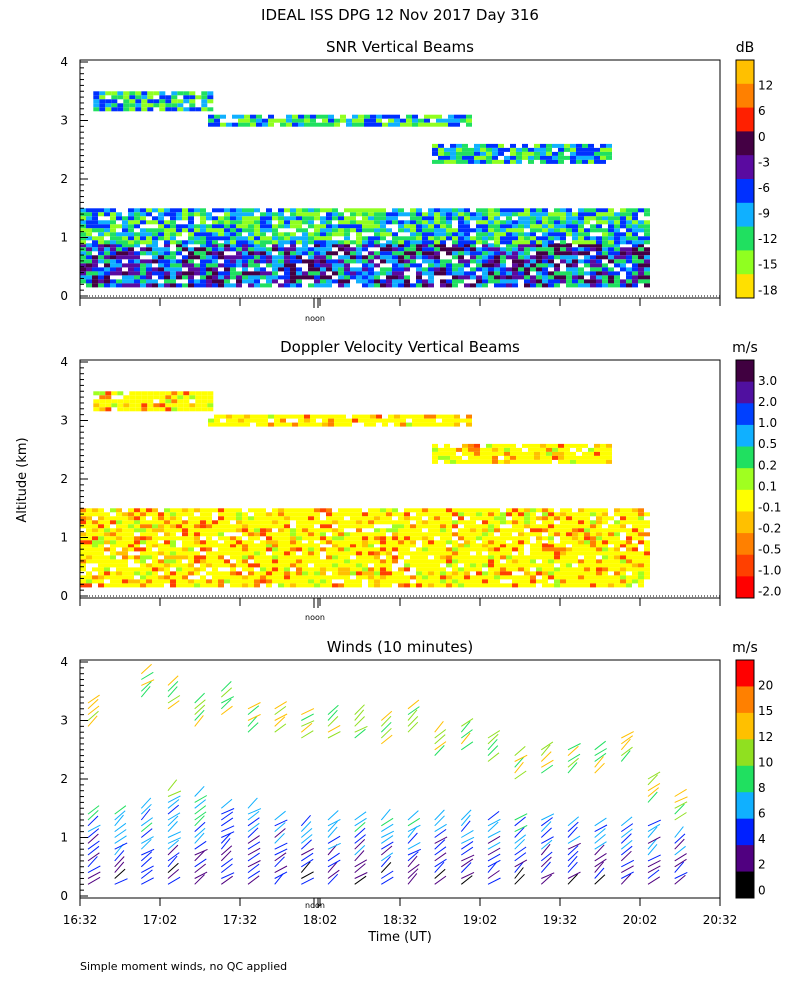 The width and height of the screenshot is (800, 1000). Describe the element at coordinates (765, 711) in the screenshot. I see `winds-colorbar-label: 15` at that location.